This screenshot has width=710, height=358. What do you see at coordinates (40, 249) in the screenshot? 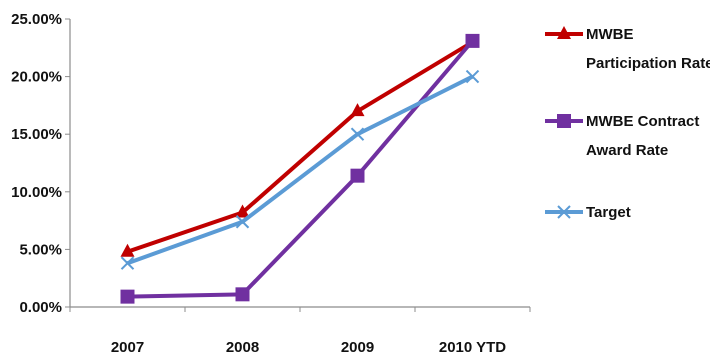
I see `y-tick-label: 5.00%` at bounding box center [40, 249].